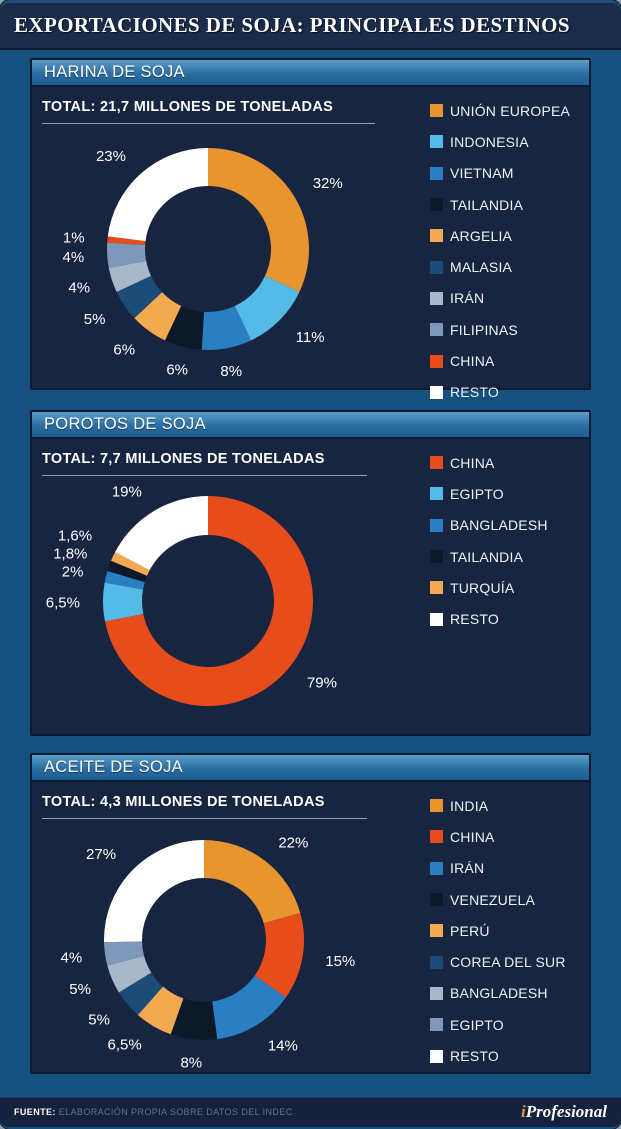 The height and width of the screenshot is (1129, 621). Describe the element at coordinates (70, 554) in the screenshot. I see `slice-percentage-label: 1,8%` at that location.